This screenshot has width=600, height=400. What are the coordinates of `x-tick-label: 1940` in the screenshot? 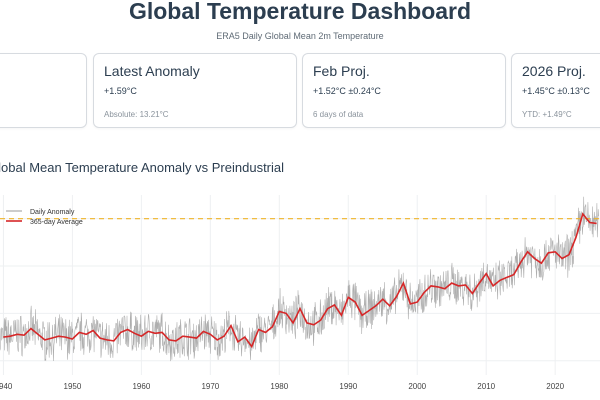 It's located at (6, 386).